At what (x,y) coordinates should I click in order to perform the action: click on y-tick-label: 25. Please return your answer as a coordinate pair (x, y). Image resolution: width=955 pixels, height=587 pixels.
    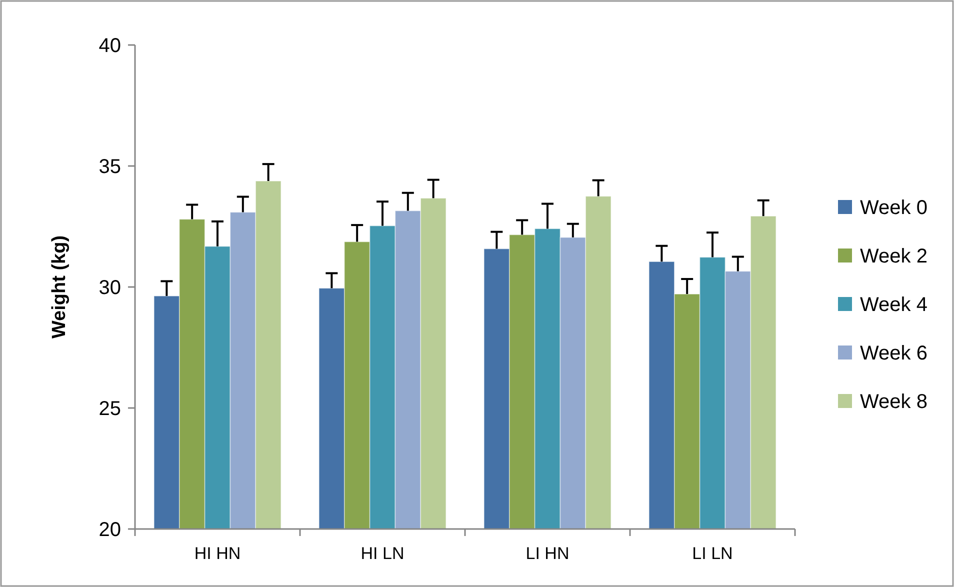
    Looking at the image, I should click on (109, 409).